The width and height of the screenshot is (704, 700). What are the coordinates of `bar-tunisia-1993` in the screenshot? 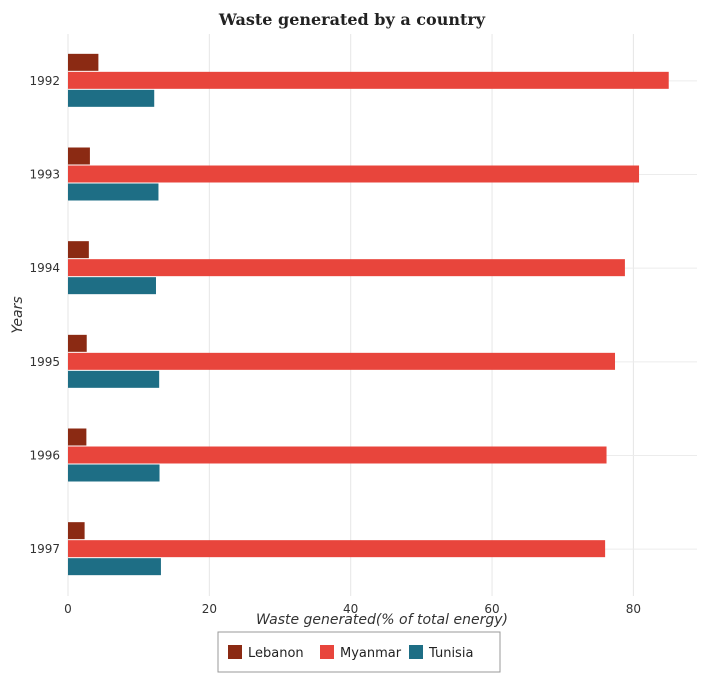 It's located at (113, 192).